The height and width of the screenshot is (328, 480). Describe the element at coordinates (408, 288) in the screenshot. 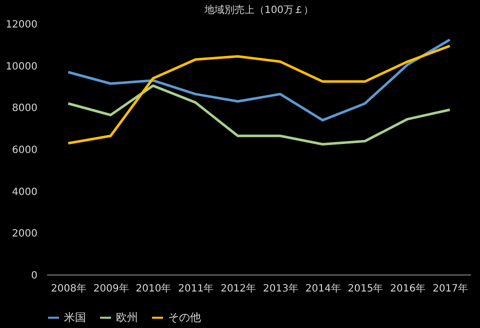

I see `x-tick-label: 2016年` at that location.